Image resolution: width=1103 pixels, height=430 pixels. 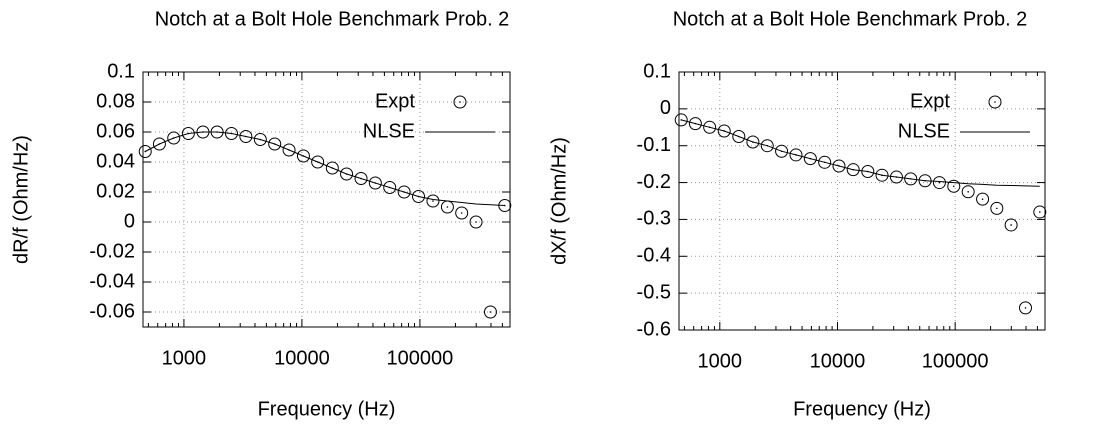 What do you see at coordinates (654, 256) in the screenshot?
I see `y-tick-label: -0.4` at bounding box center [654, 256].